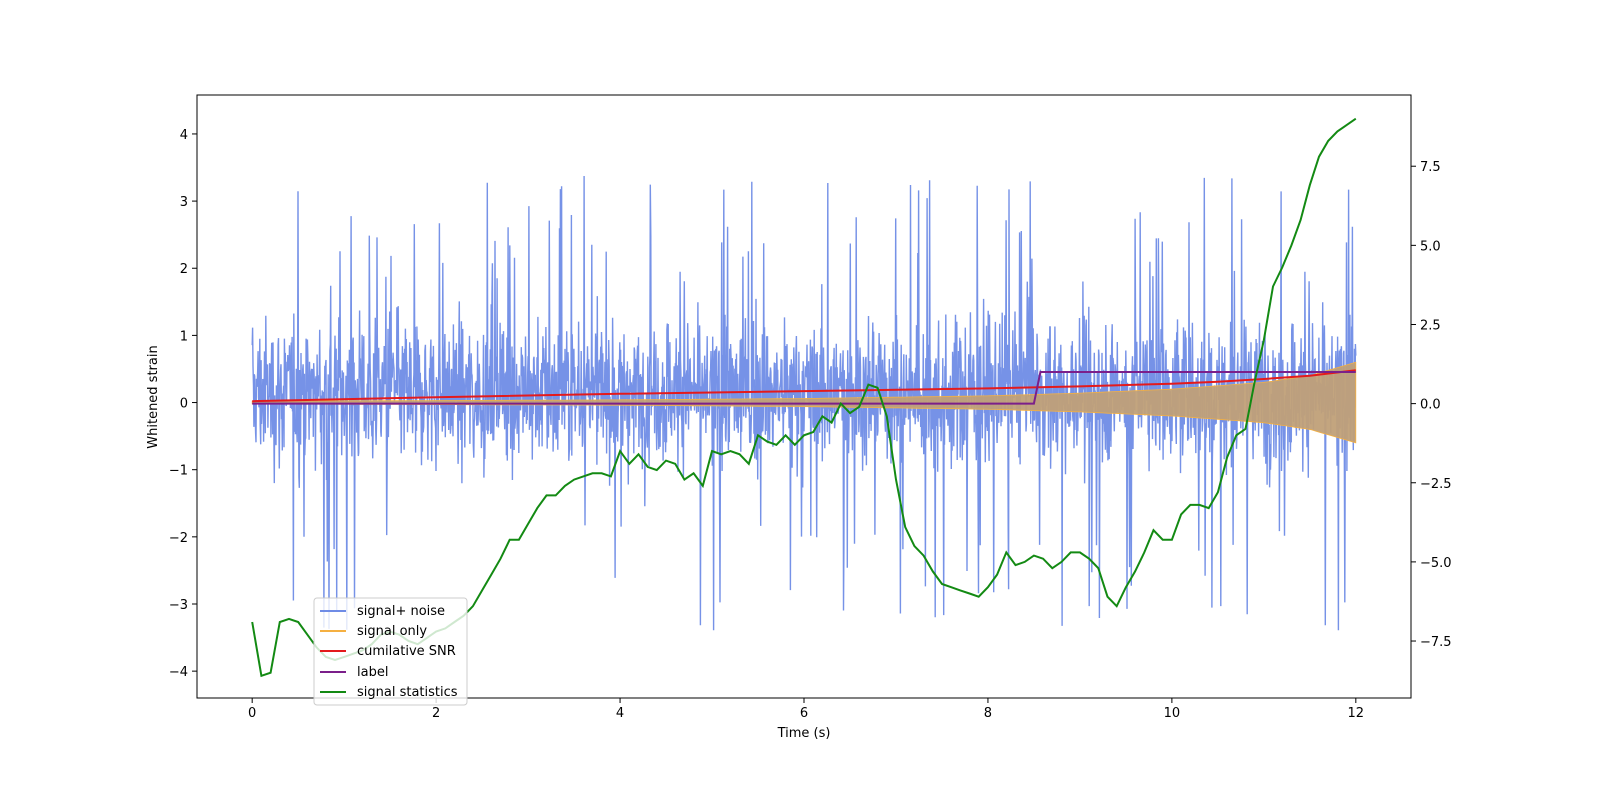 This screenshot has width=1600, height=800. I want to click on legend-label-snr: cumilative SNR, so click(406, 651).